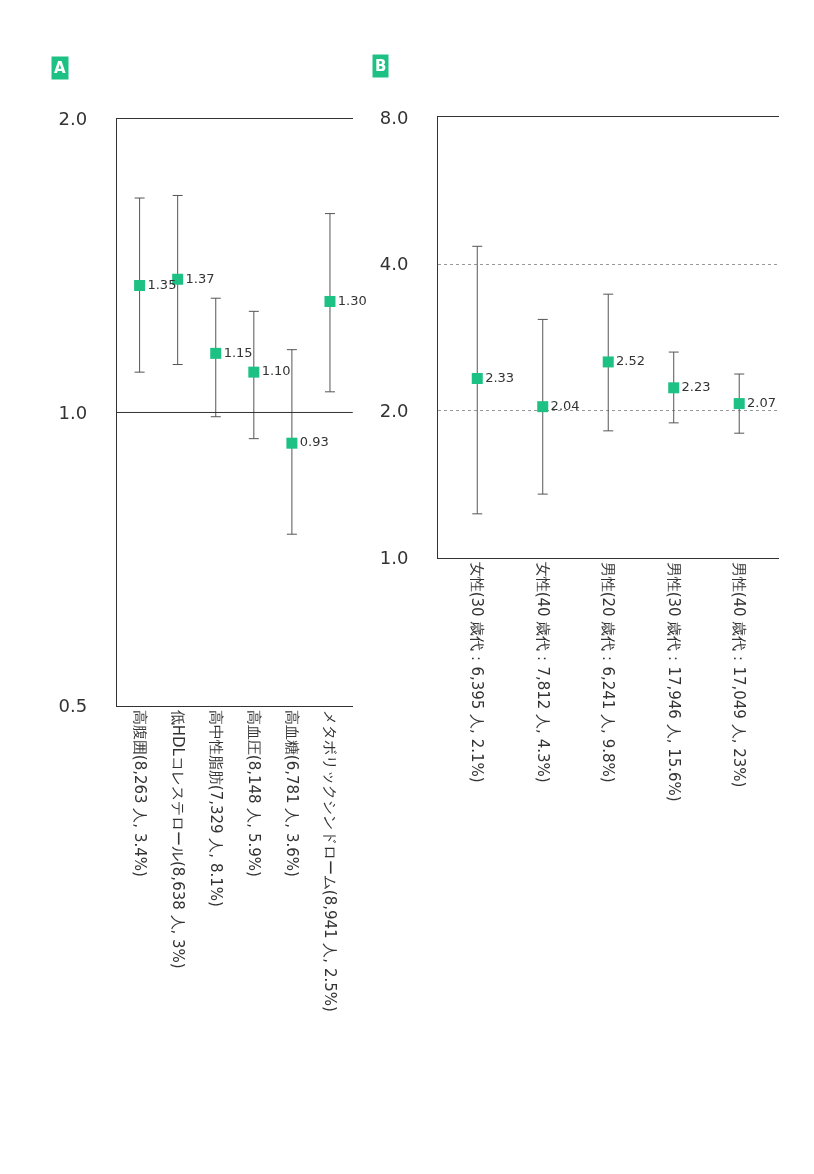 The height and width of the screenshot is (1174, 814). What do you see at coordinates (762, 402) in the screenshot?
I see `data-label: 2.07` at bounding box center [762, 402].